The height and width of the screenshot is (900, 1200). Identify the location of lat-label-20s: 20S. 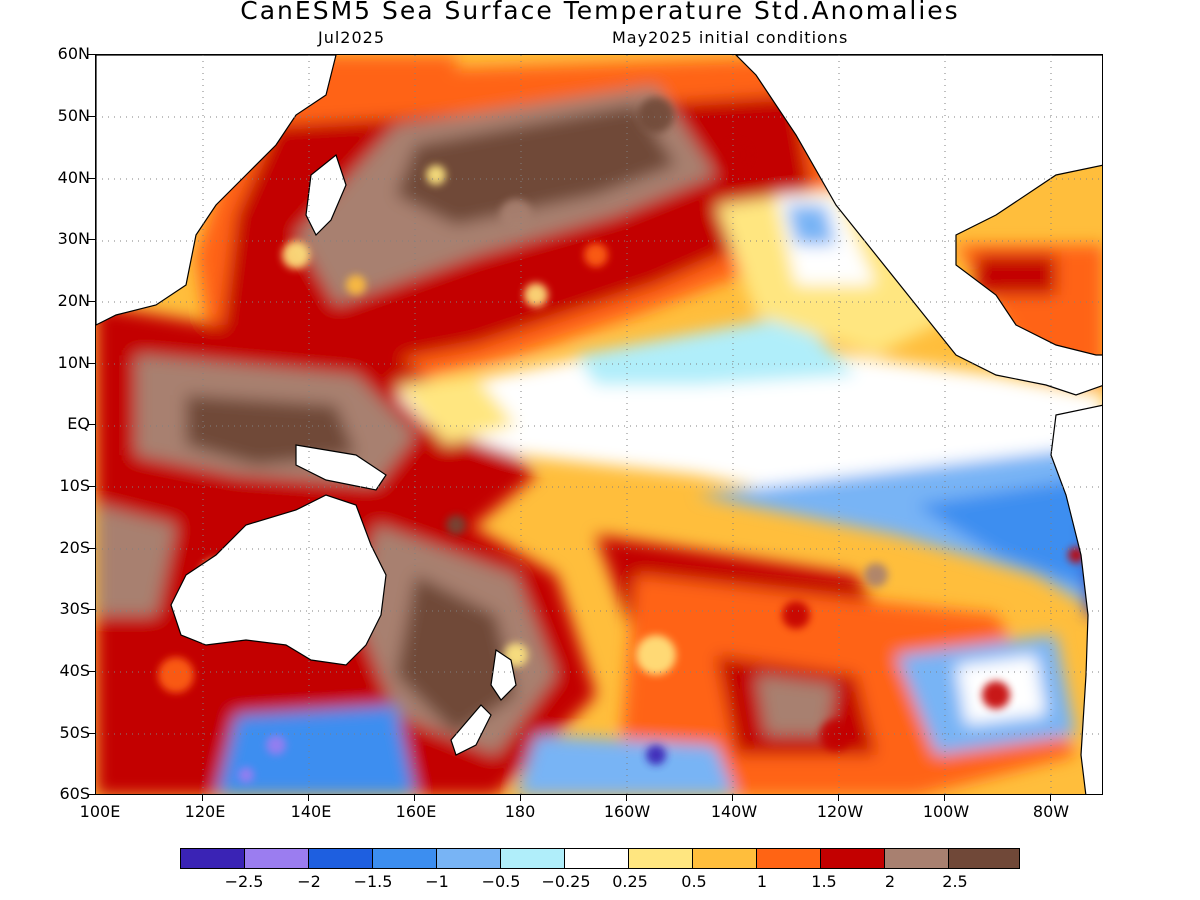
(74, 547).